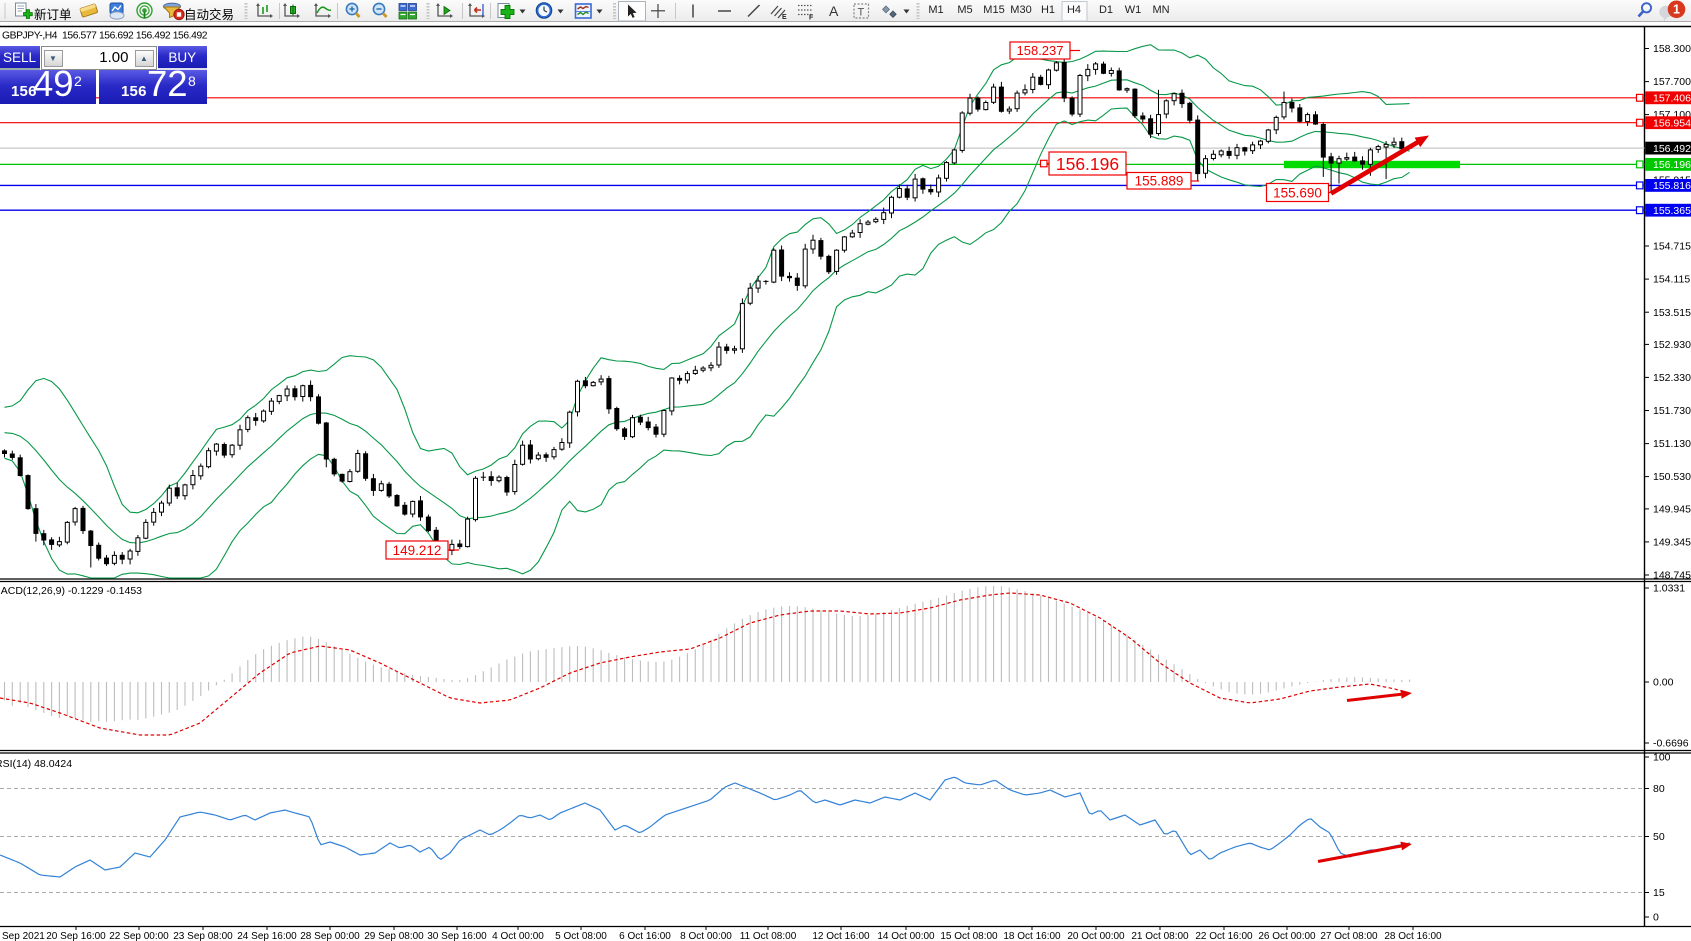 The width and height of the screenshot is (1691, 941). Describe the element at coordinates (1669, 589) in the screenshot. I see `svg-text: 1.0331` at that location.